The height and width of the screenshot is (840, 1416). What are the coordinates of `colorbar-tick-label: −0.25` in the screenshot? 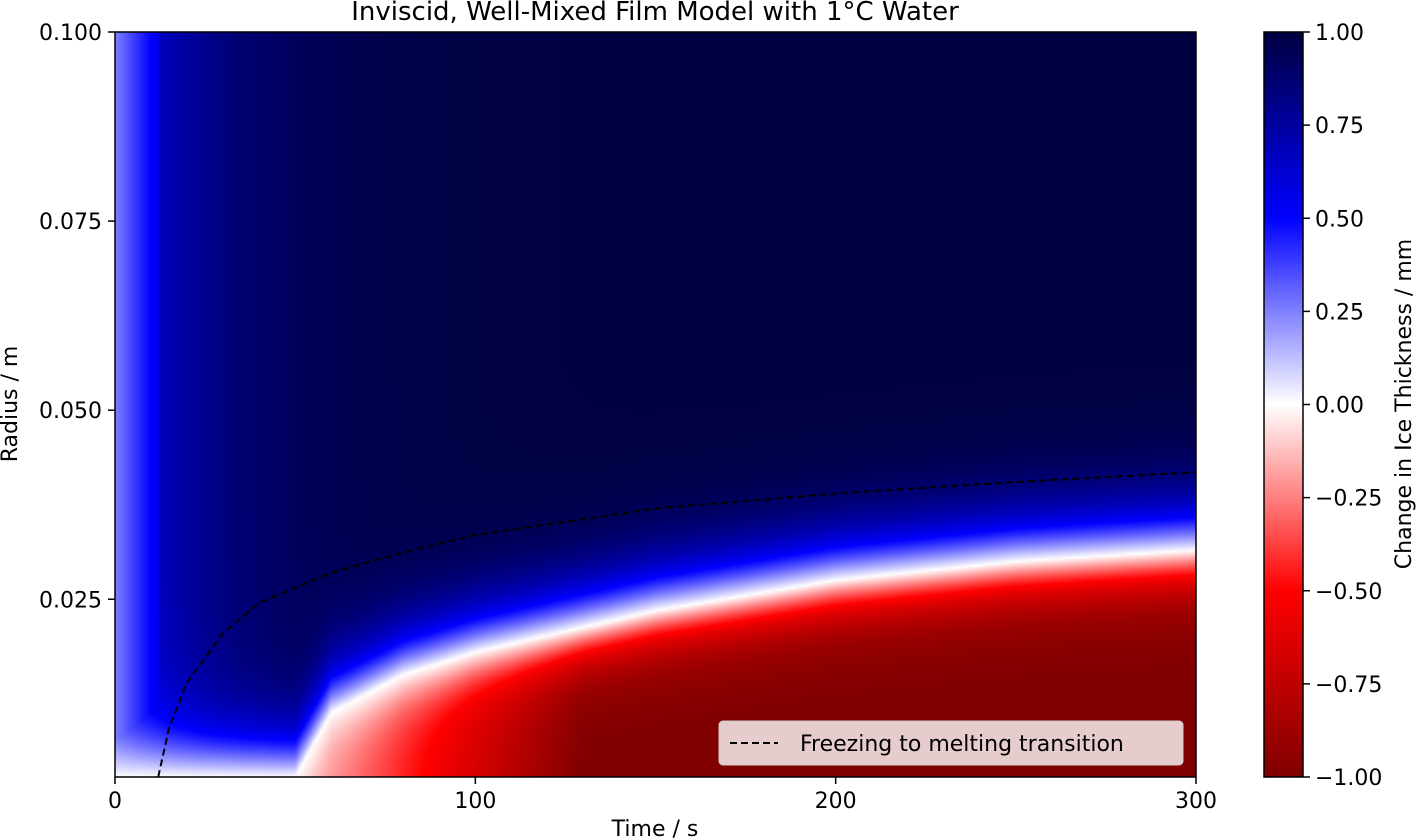 It's located at (1348, 499).